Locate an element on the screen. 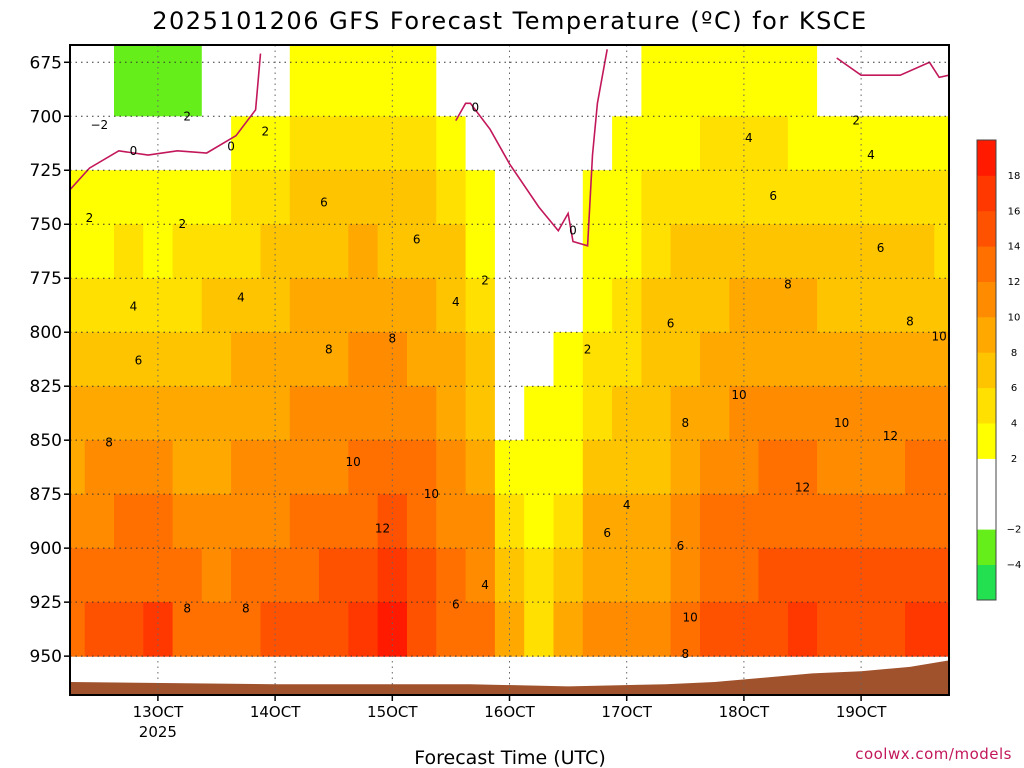 The image size is (1024, 768). x-tick-label: 14OCT is located at coordinates (275, 712).